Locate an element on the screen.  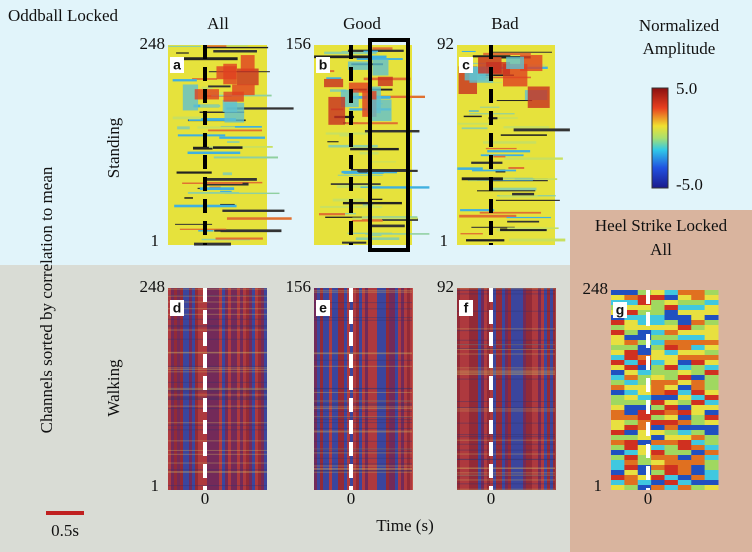
y-top-label: 248 is located at coordinates (596, 288).